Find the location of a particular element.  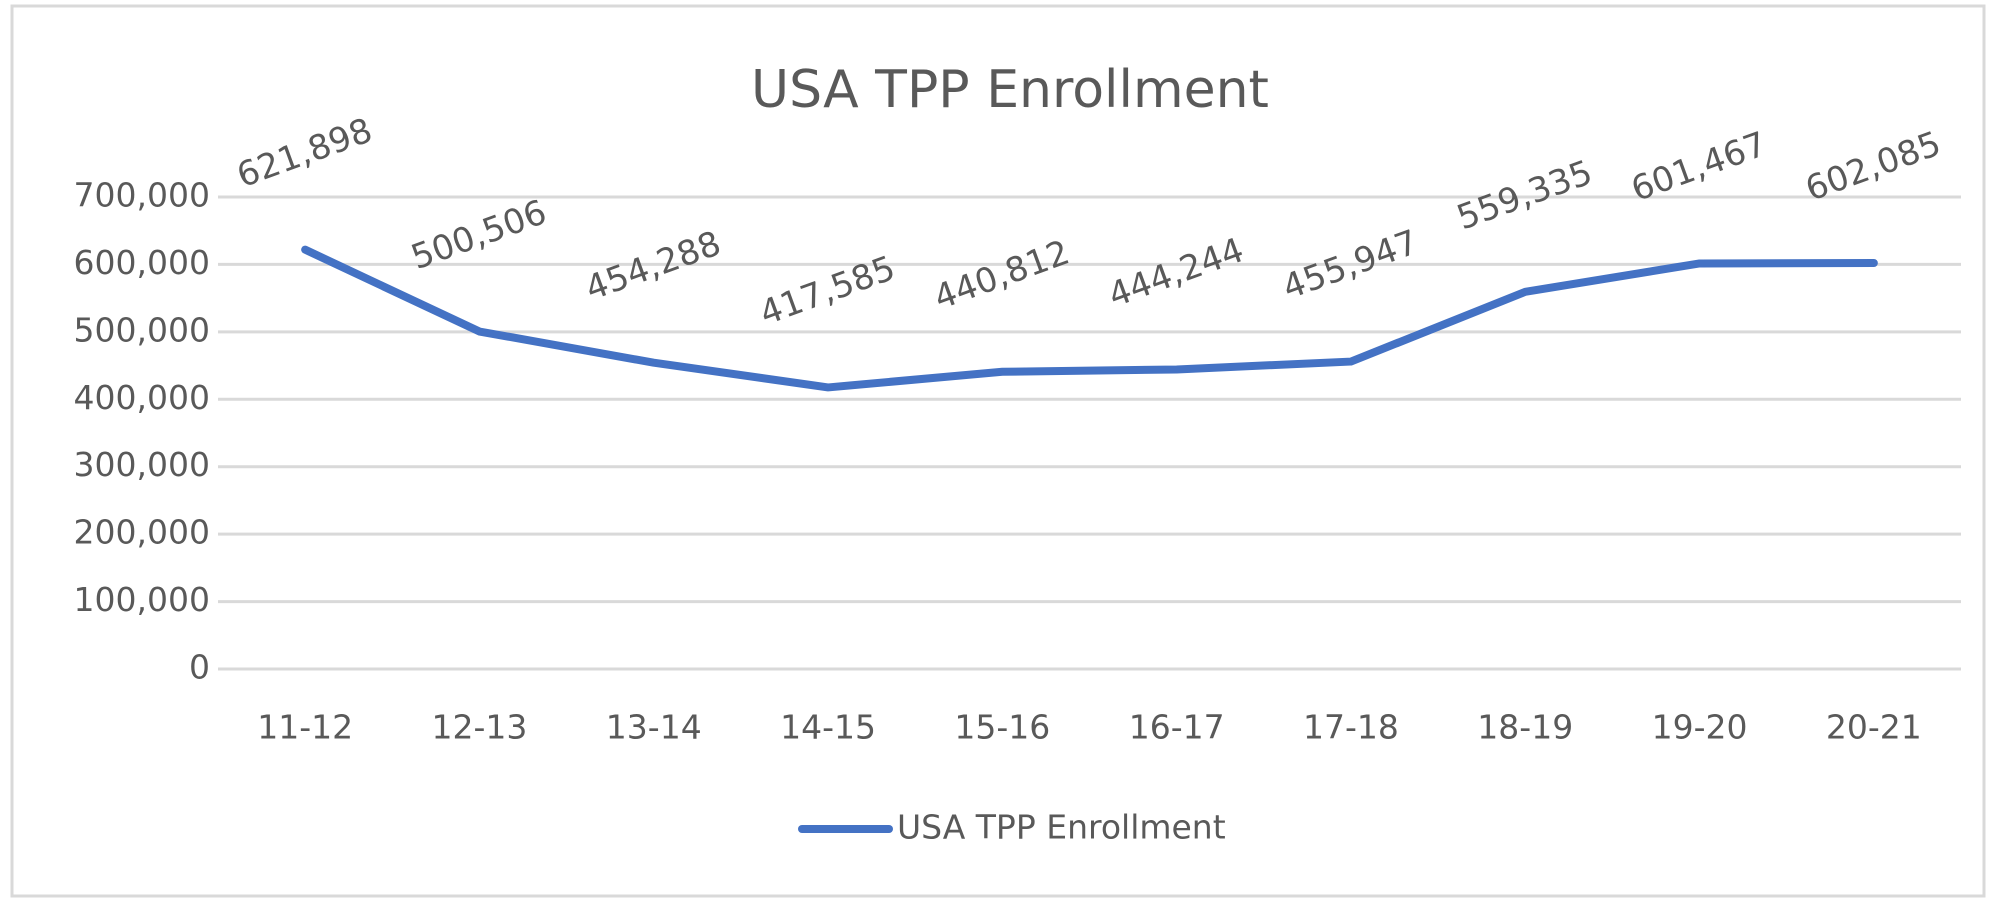

x-tick-label: 13-14 is located at coordinates (654, 727).